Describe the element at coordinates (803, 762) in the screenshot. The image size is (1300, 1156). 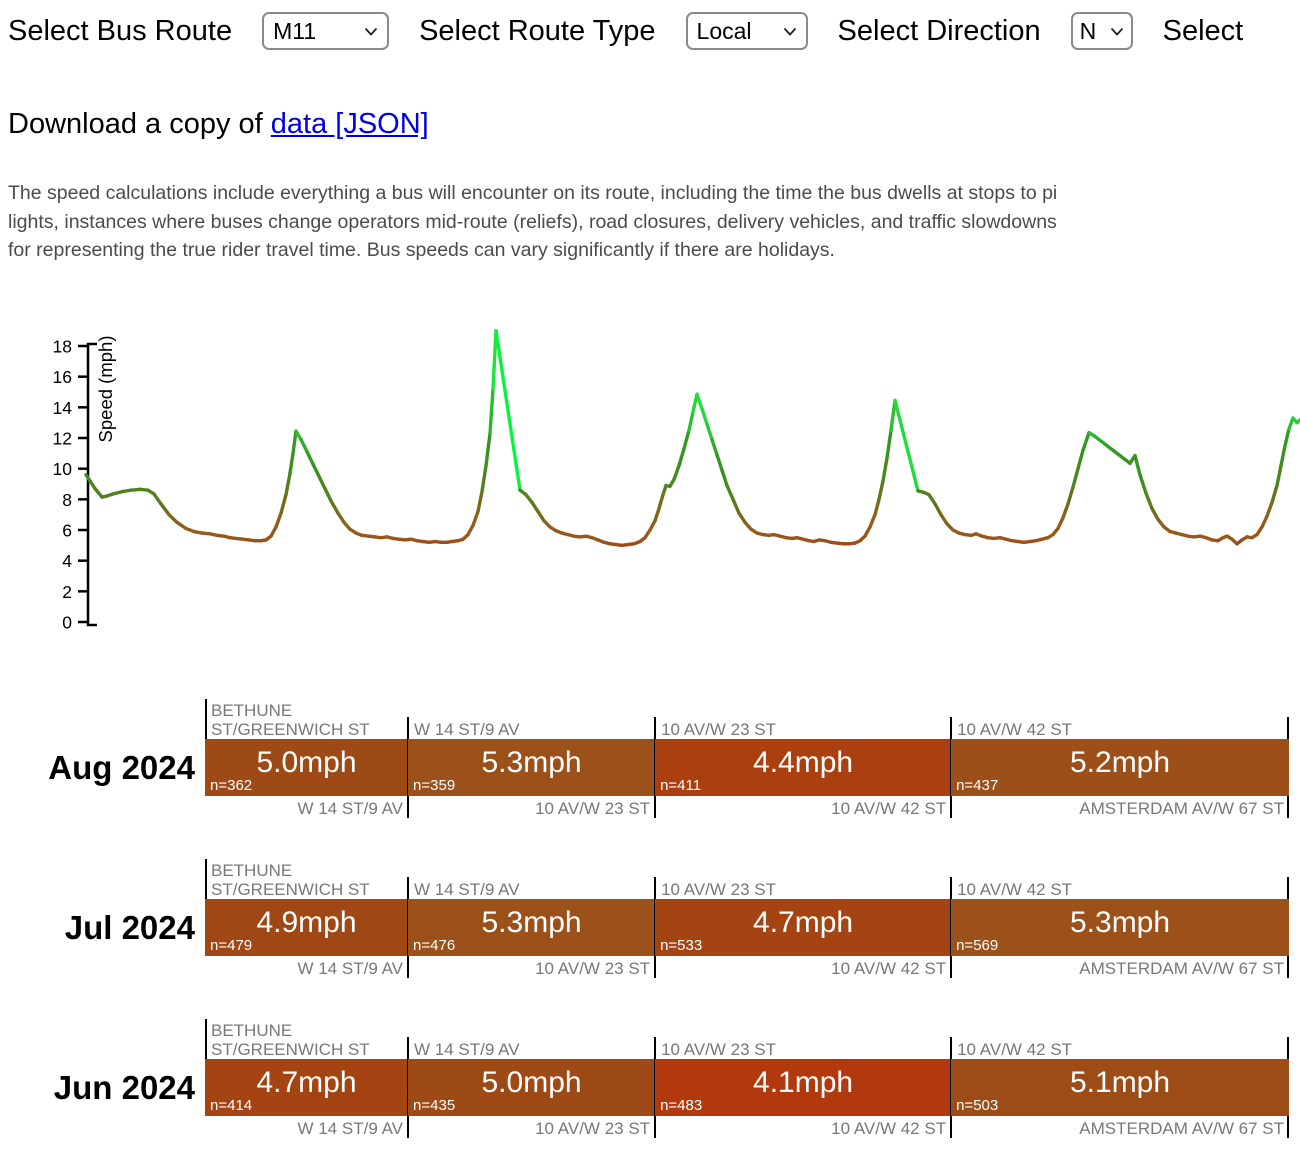
I see `speed-value: 4.4mph` at that location.